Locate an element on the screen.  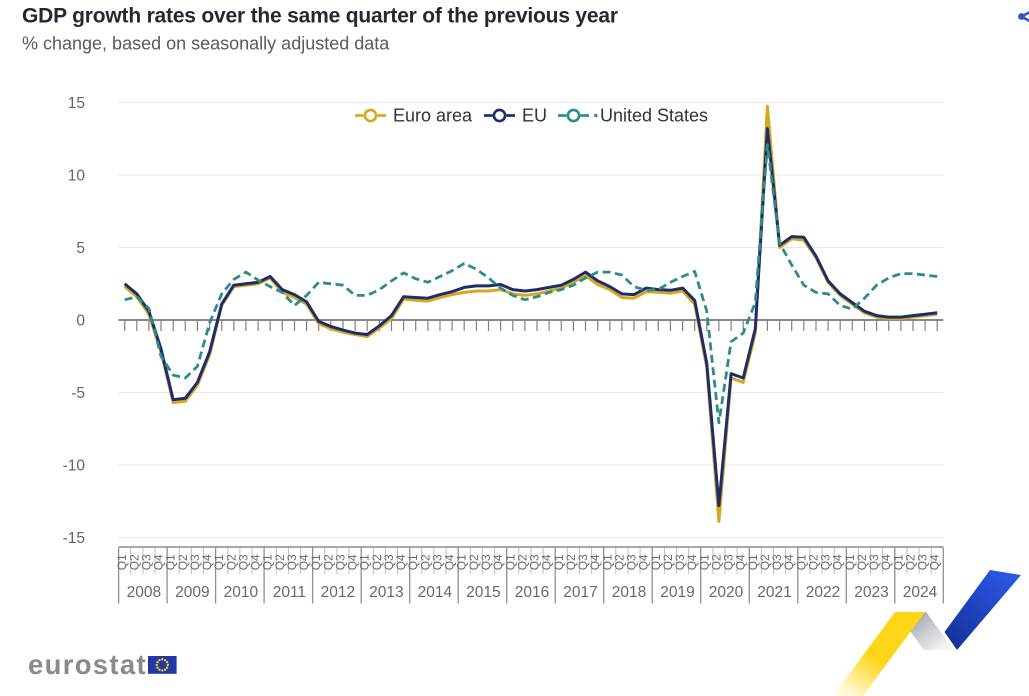
svg-text: 2014 is located at coordinates (435, 592).